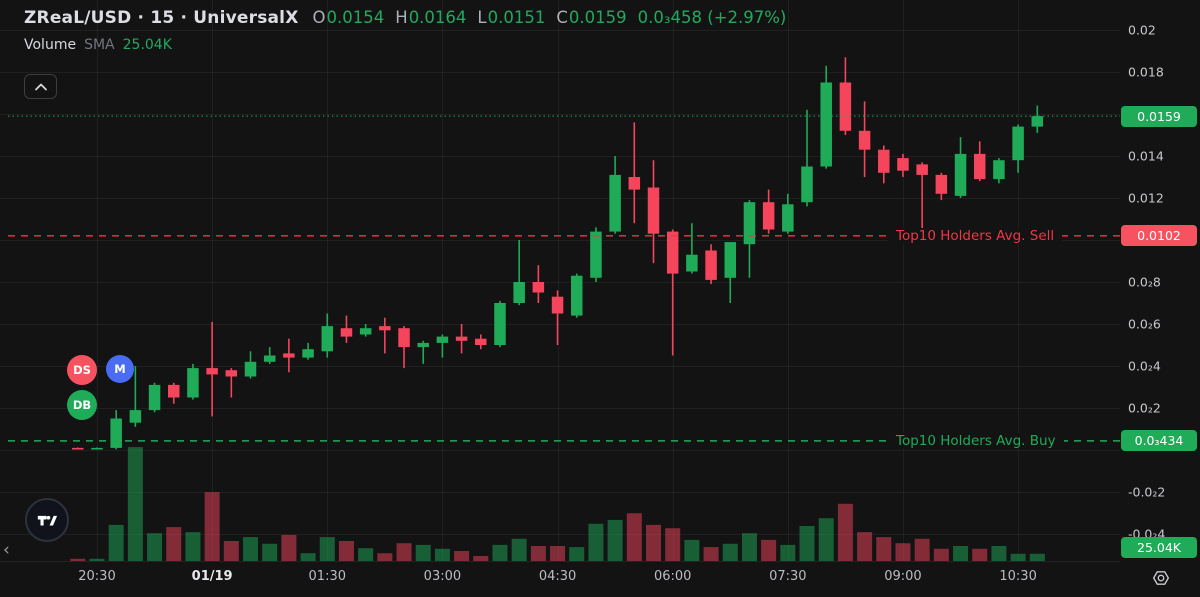 This screenshot has width=1200, height=597. I want to click on collapse-legend-button, so click(40, 86).